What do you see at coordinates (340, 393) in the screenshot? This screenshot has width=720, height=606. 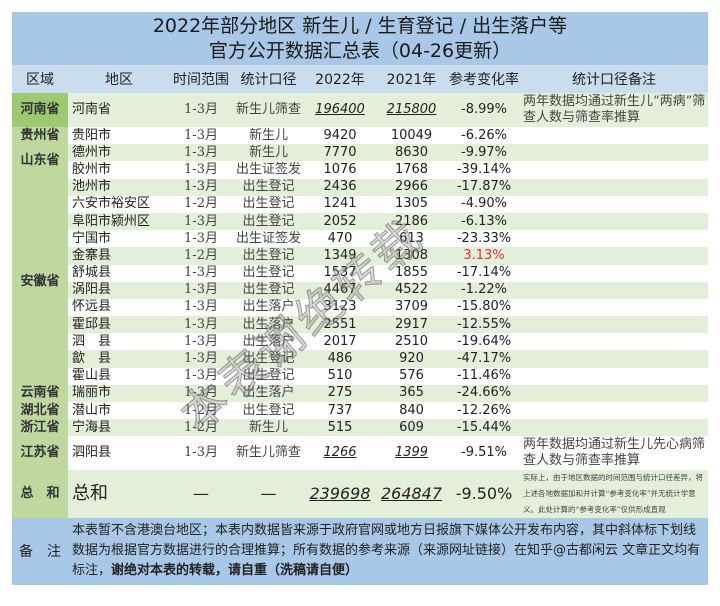 I see `value-2022-cell: 275` at bounding box center [340, 393].